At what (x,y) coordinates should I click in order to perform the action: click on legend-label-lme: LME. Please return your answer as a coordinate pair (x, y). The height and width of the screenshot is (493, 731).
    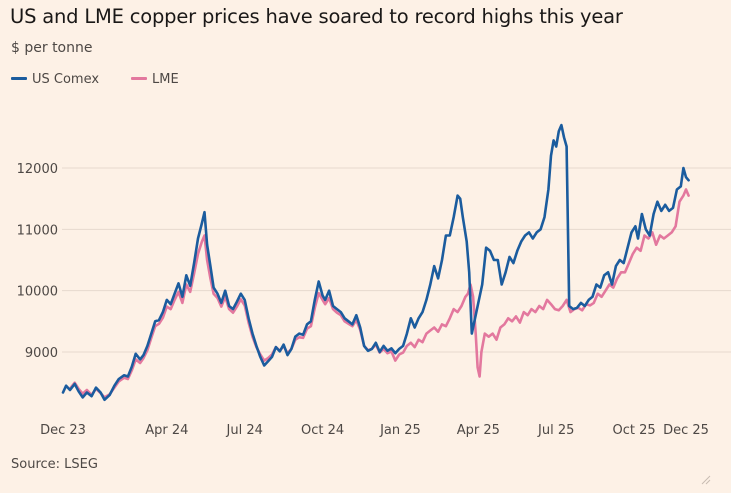
    Looking at the image, I should click on (165, 79).